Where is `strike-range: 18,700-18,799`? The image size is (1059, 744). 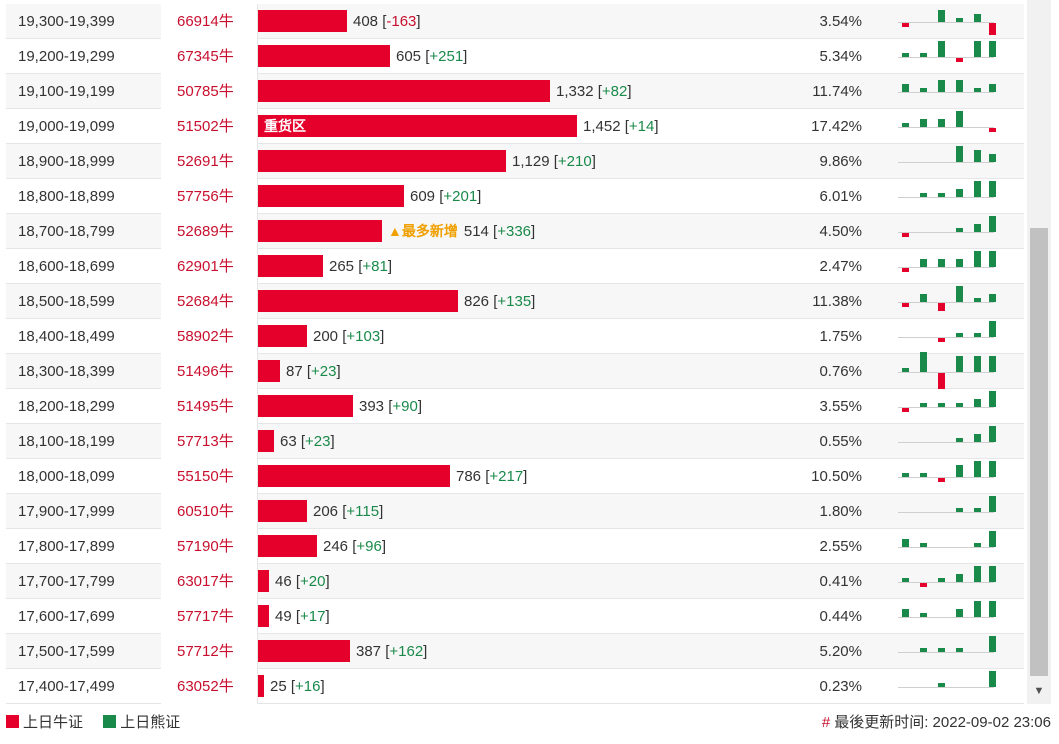
strike-range: 18,700-18,799 is located at coordinates (66, 231).